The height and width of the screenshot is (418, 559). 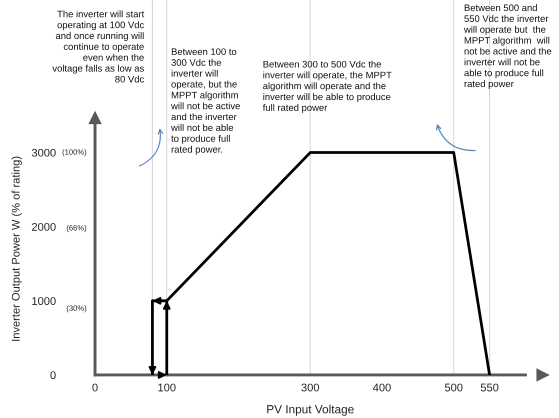 I want to click on x-tick-label: 300, so click(x=310, y=388).